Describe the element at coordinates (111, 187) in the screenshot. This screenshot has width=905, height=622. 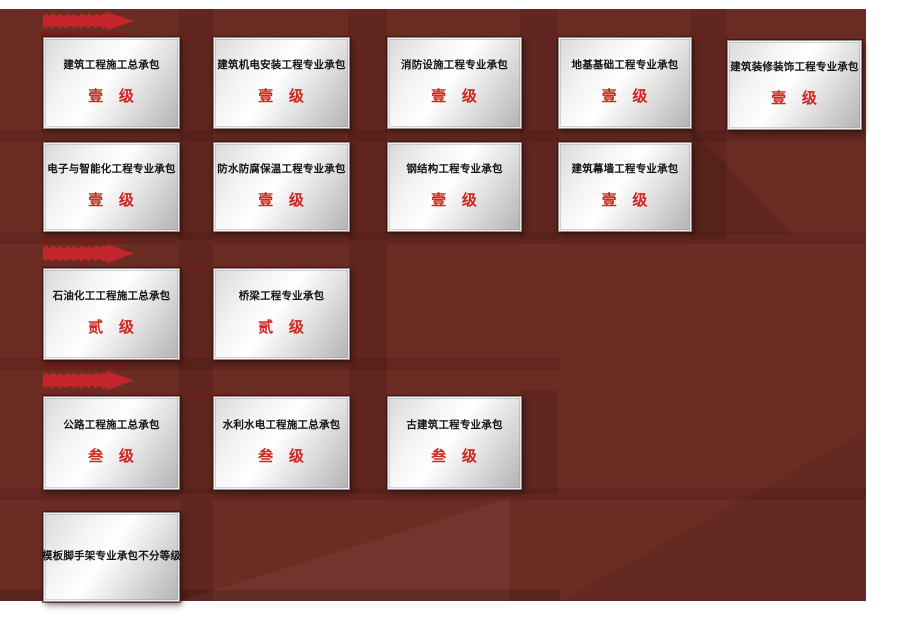
I see `qualification-card: 电子与智能化工程专业承包 壹 级` at that location.